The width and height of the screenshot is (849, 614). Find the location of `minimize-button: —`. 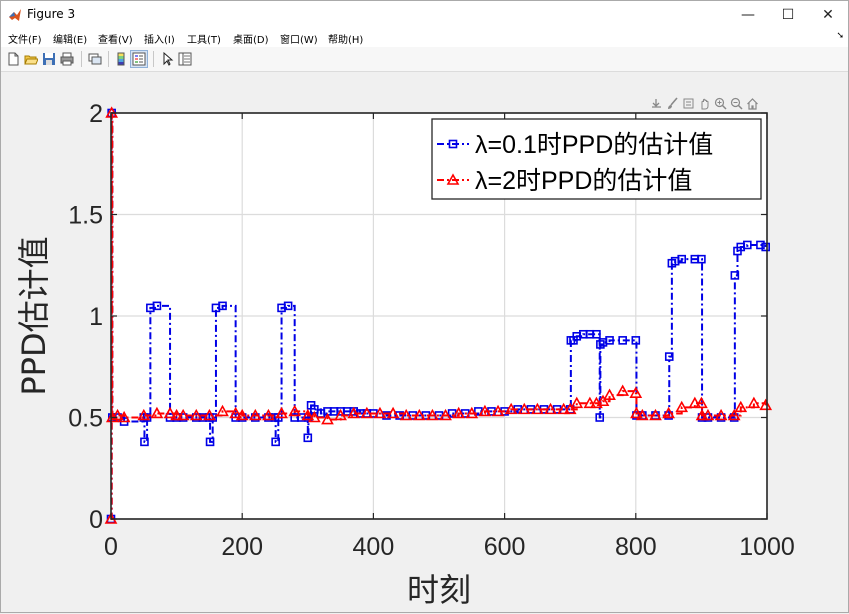

minimize-button: — is located at coordinates (748, 15).